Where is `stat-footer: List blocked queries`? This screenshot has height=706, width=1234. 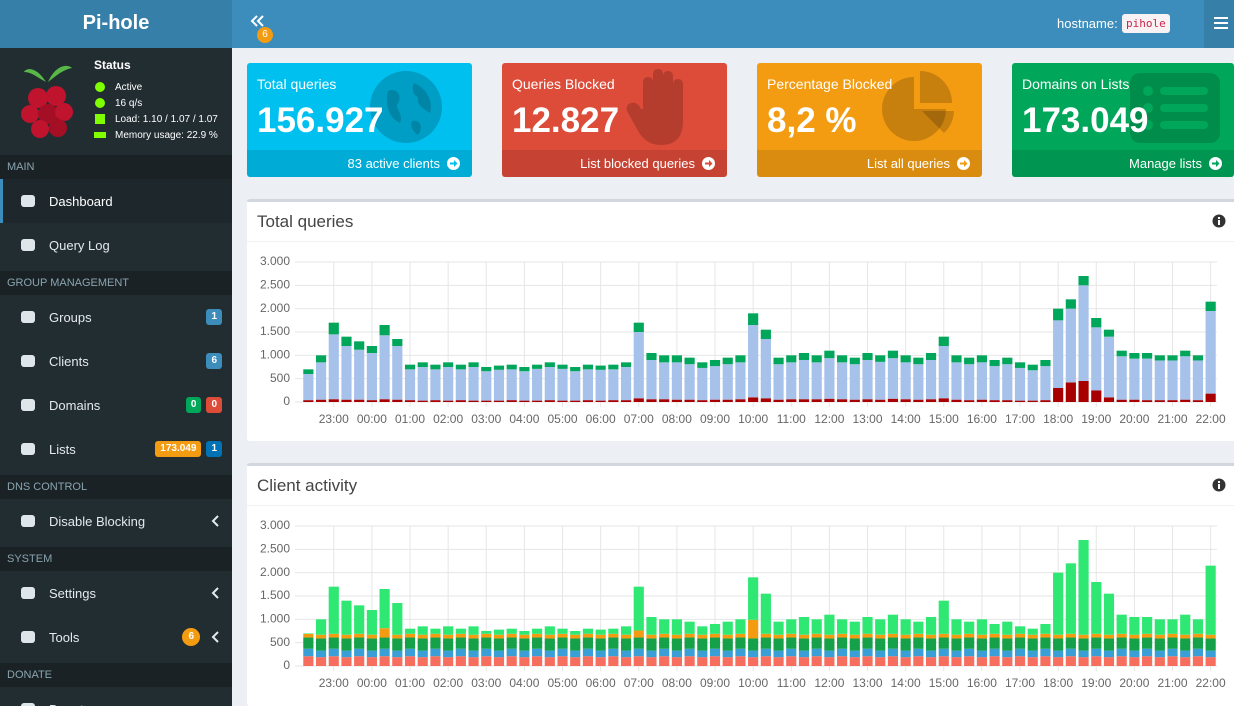
stat-footer: List blocked queries is located at coordinates (614, 163).